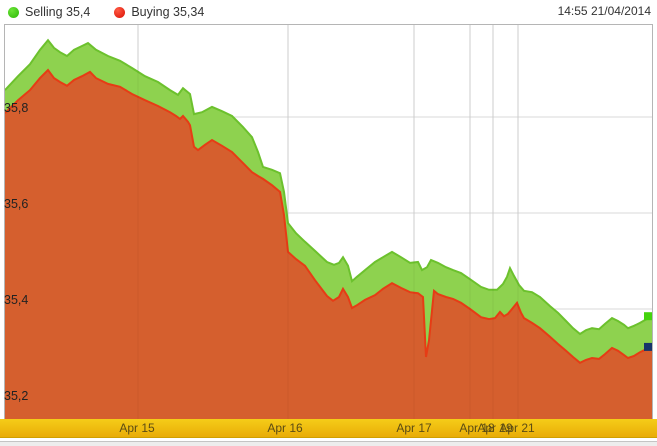  What do you see at coordinates (648, 346) in the screenshot?
I see `buying-current-marker` at bounding box center [648, 346].